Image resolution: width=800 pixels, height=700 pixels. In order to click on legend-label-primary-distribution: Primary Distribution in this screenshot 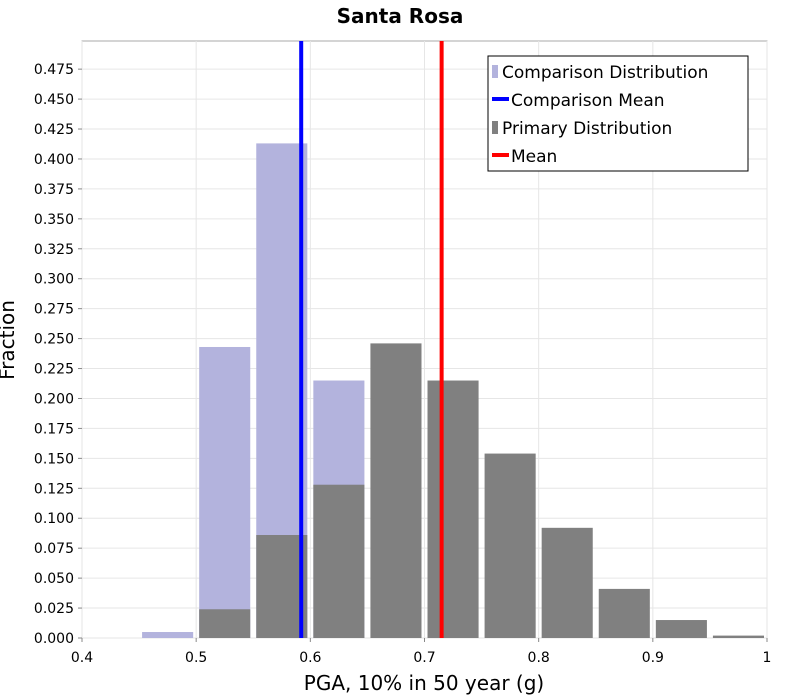, I will do `click(587, 129)`.